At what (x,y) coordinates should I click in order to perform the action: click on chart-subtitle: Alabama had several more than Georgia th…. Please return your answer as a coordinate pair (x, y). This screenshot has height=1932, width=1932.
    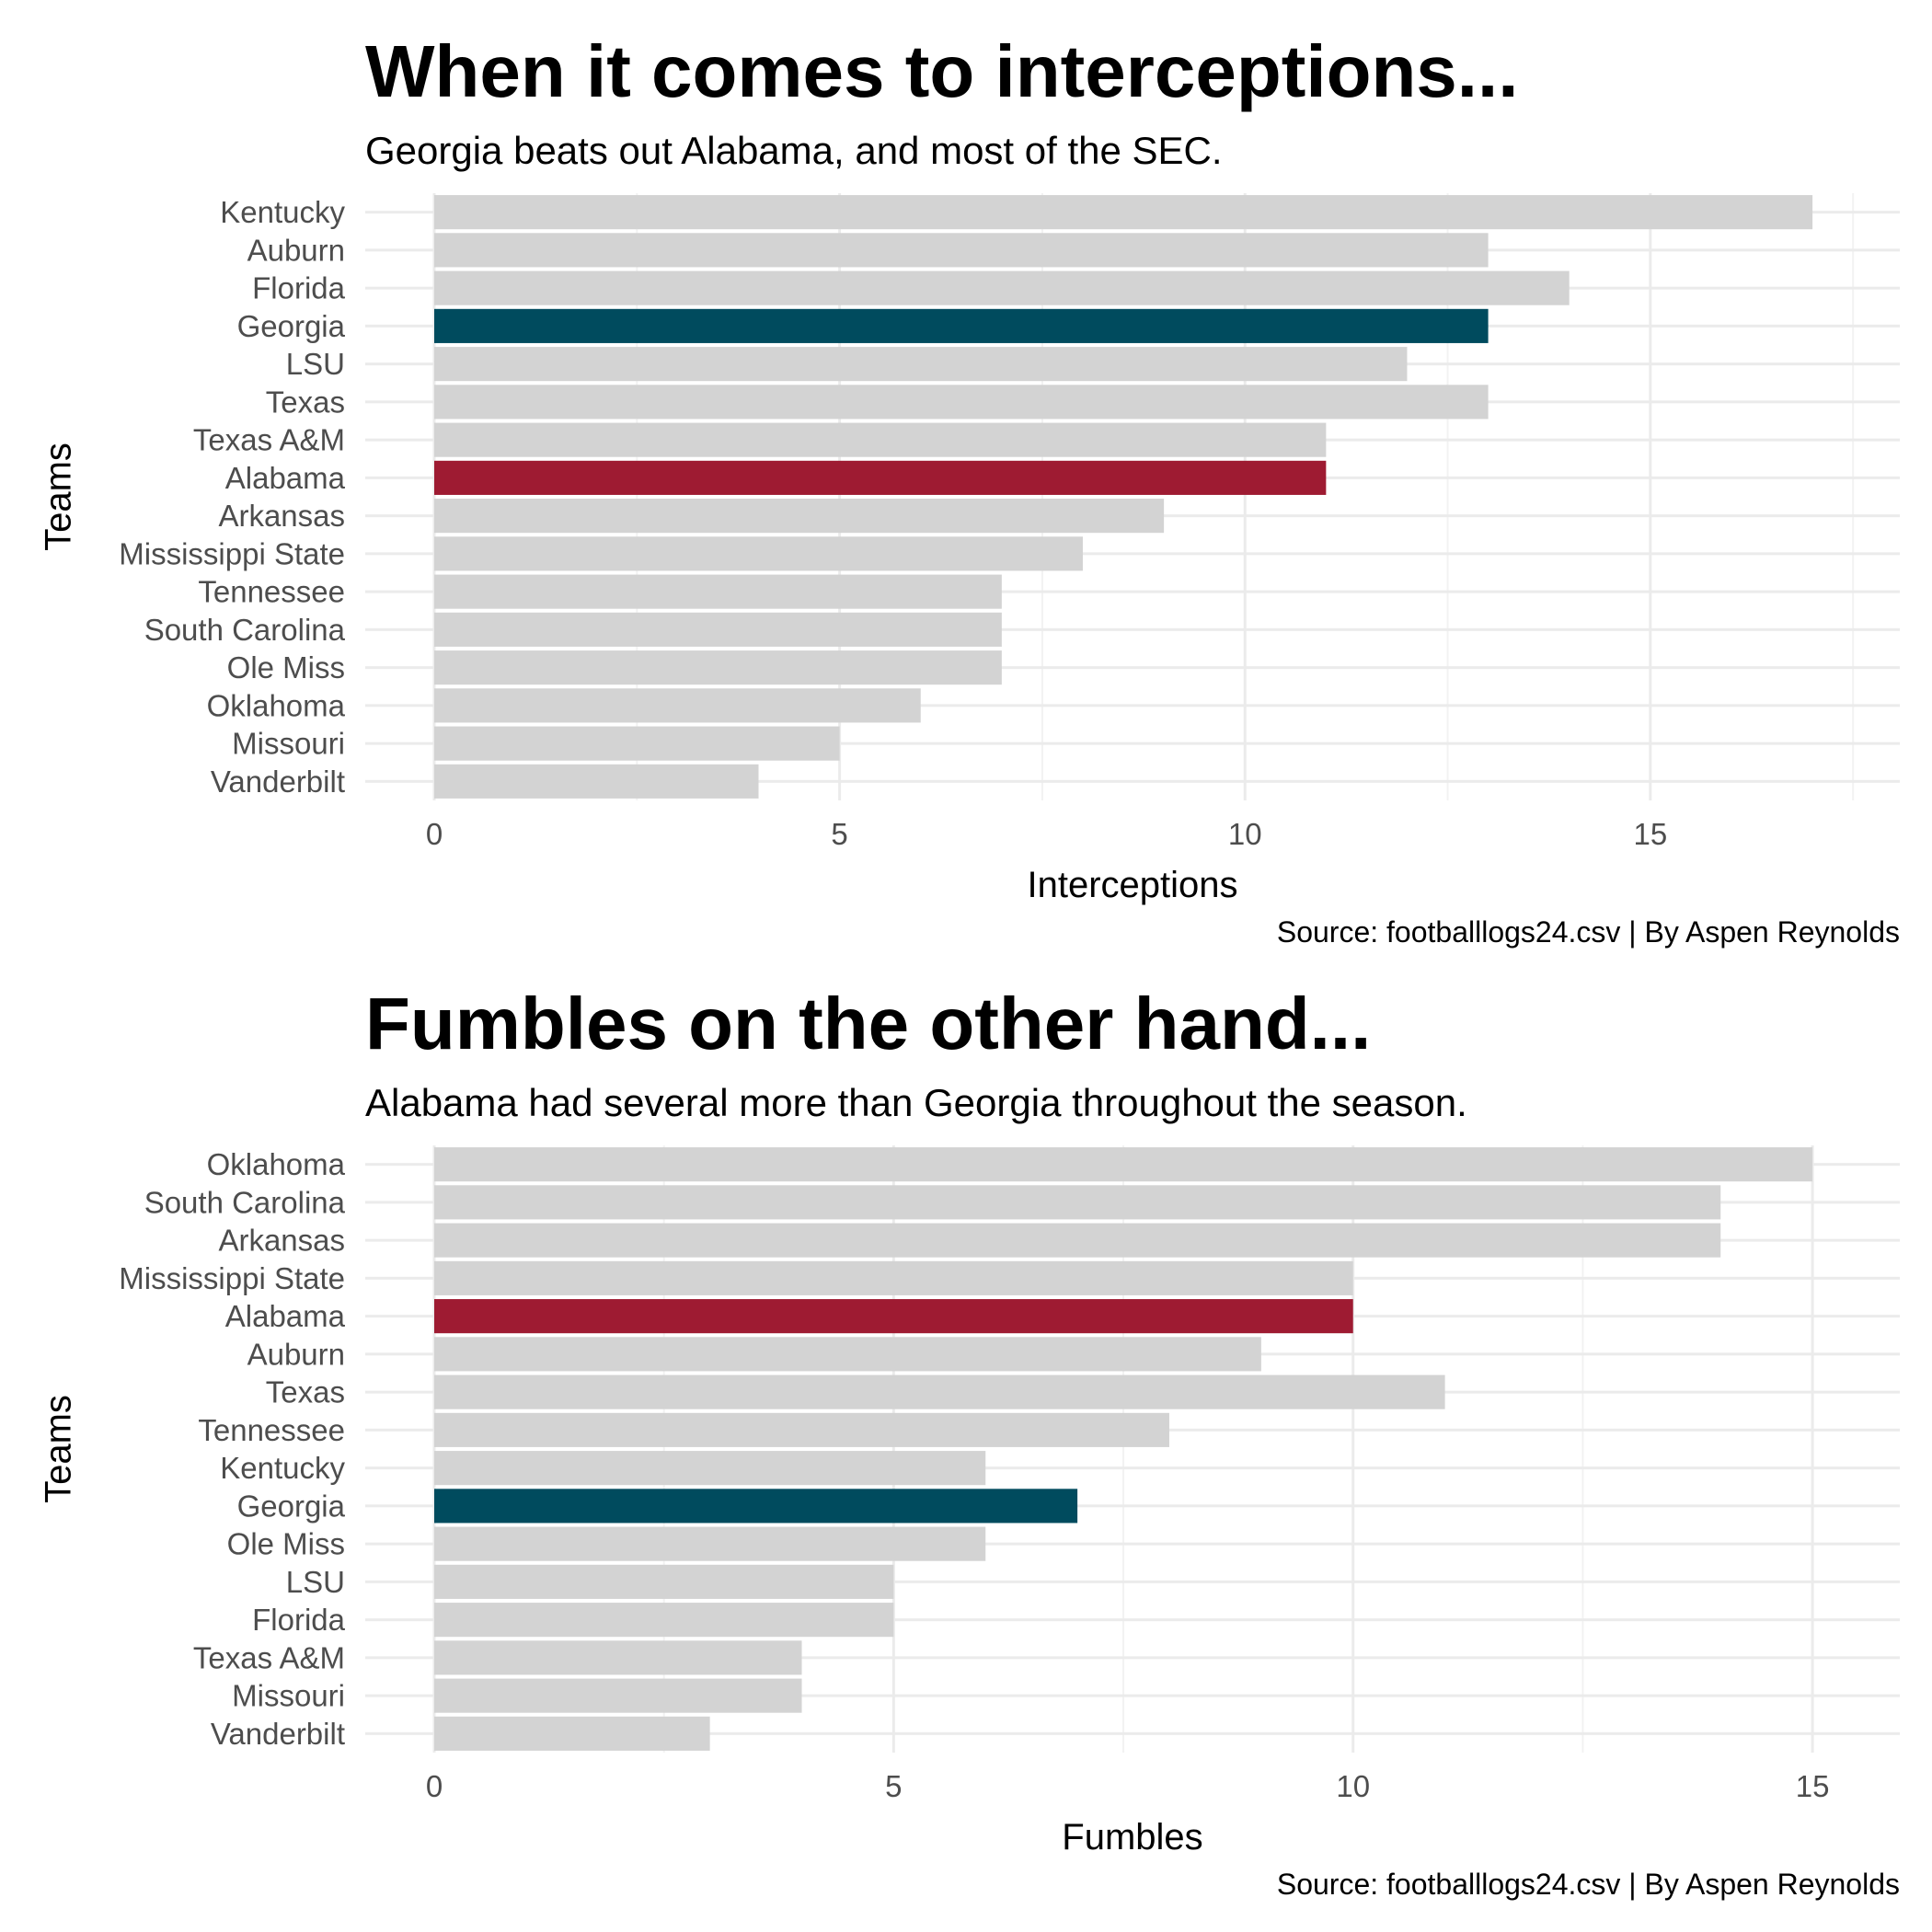
    Looking at the image, I should click on (916, 1102).